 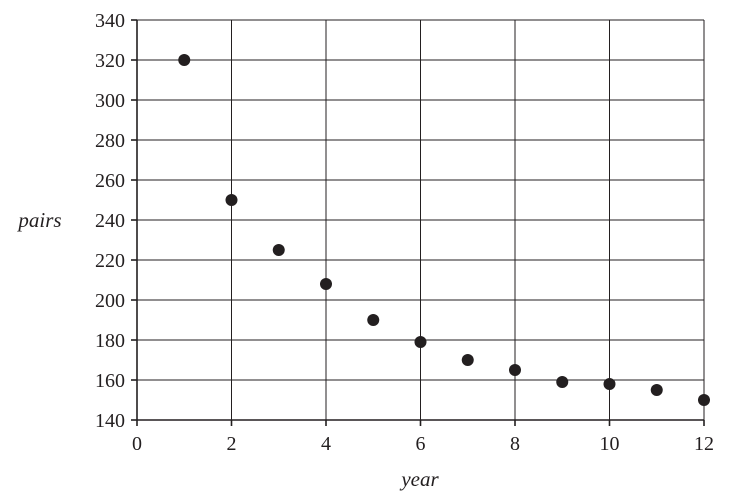 What do you see at coordinates (610, 444) in the screenshot?
I see `x-tick-label: 10` at bounding box center [610, 444].